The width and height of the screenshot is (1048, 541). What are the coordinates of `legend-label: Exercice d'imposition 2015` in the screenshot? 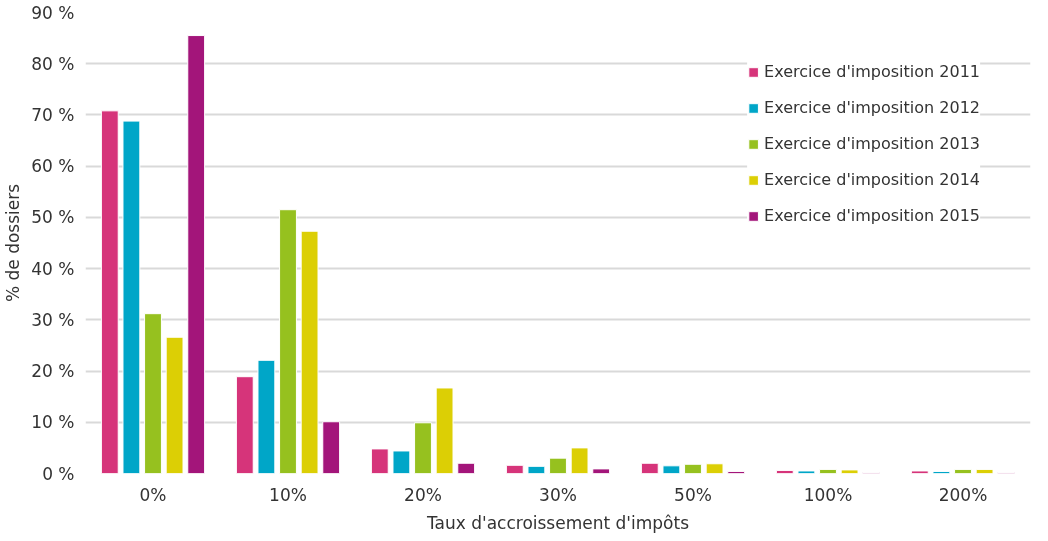 It's located at (872, 215).